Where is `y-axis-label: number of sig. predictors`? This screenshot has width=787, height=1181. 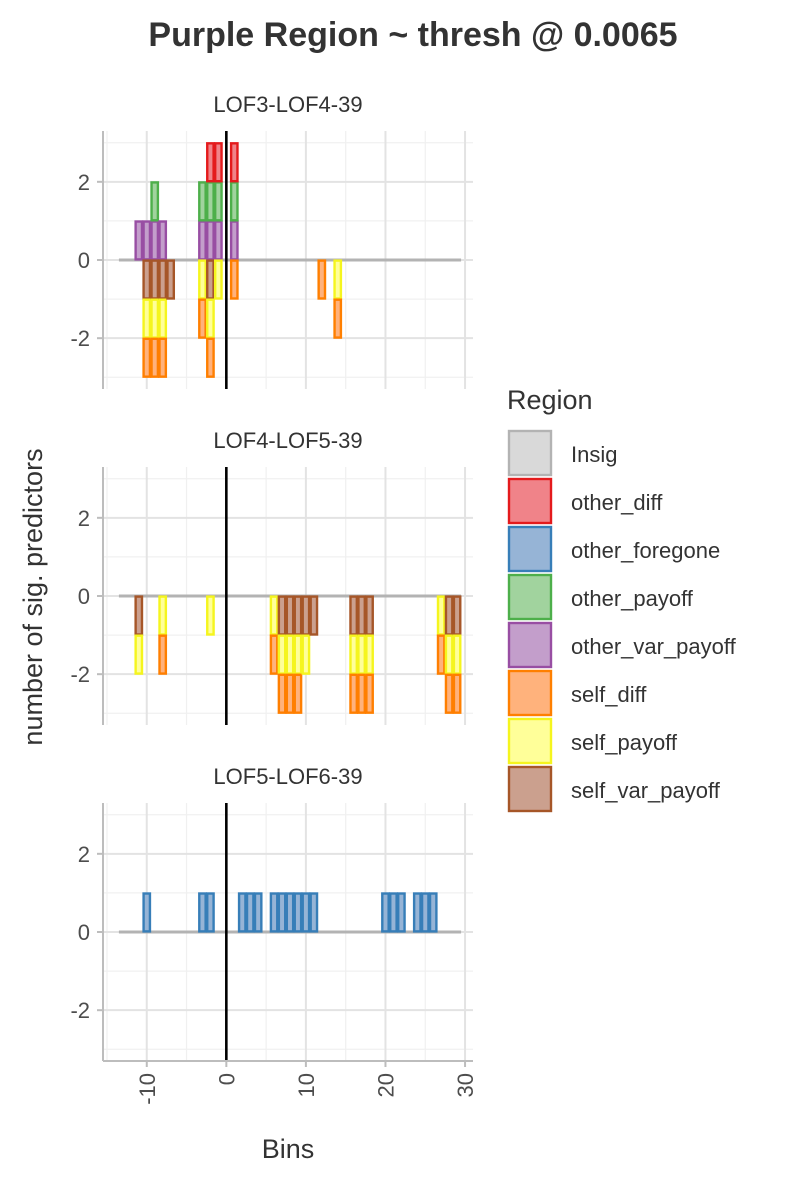
y-axis-label: number of sig. predictors is located at coordinates (33, 596).